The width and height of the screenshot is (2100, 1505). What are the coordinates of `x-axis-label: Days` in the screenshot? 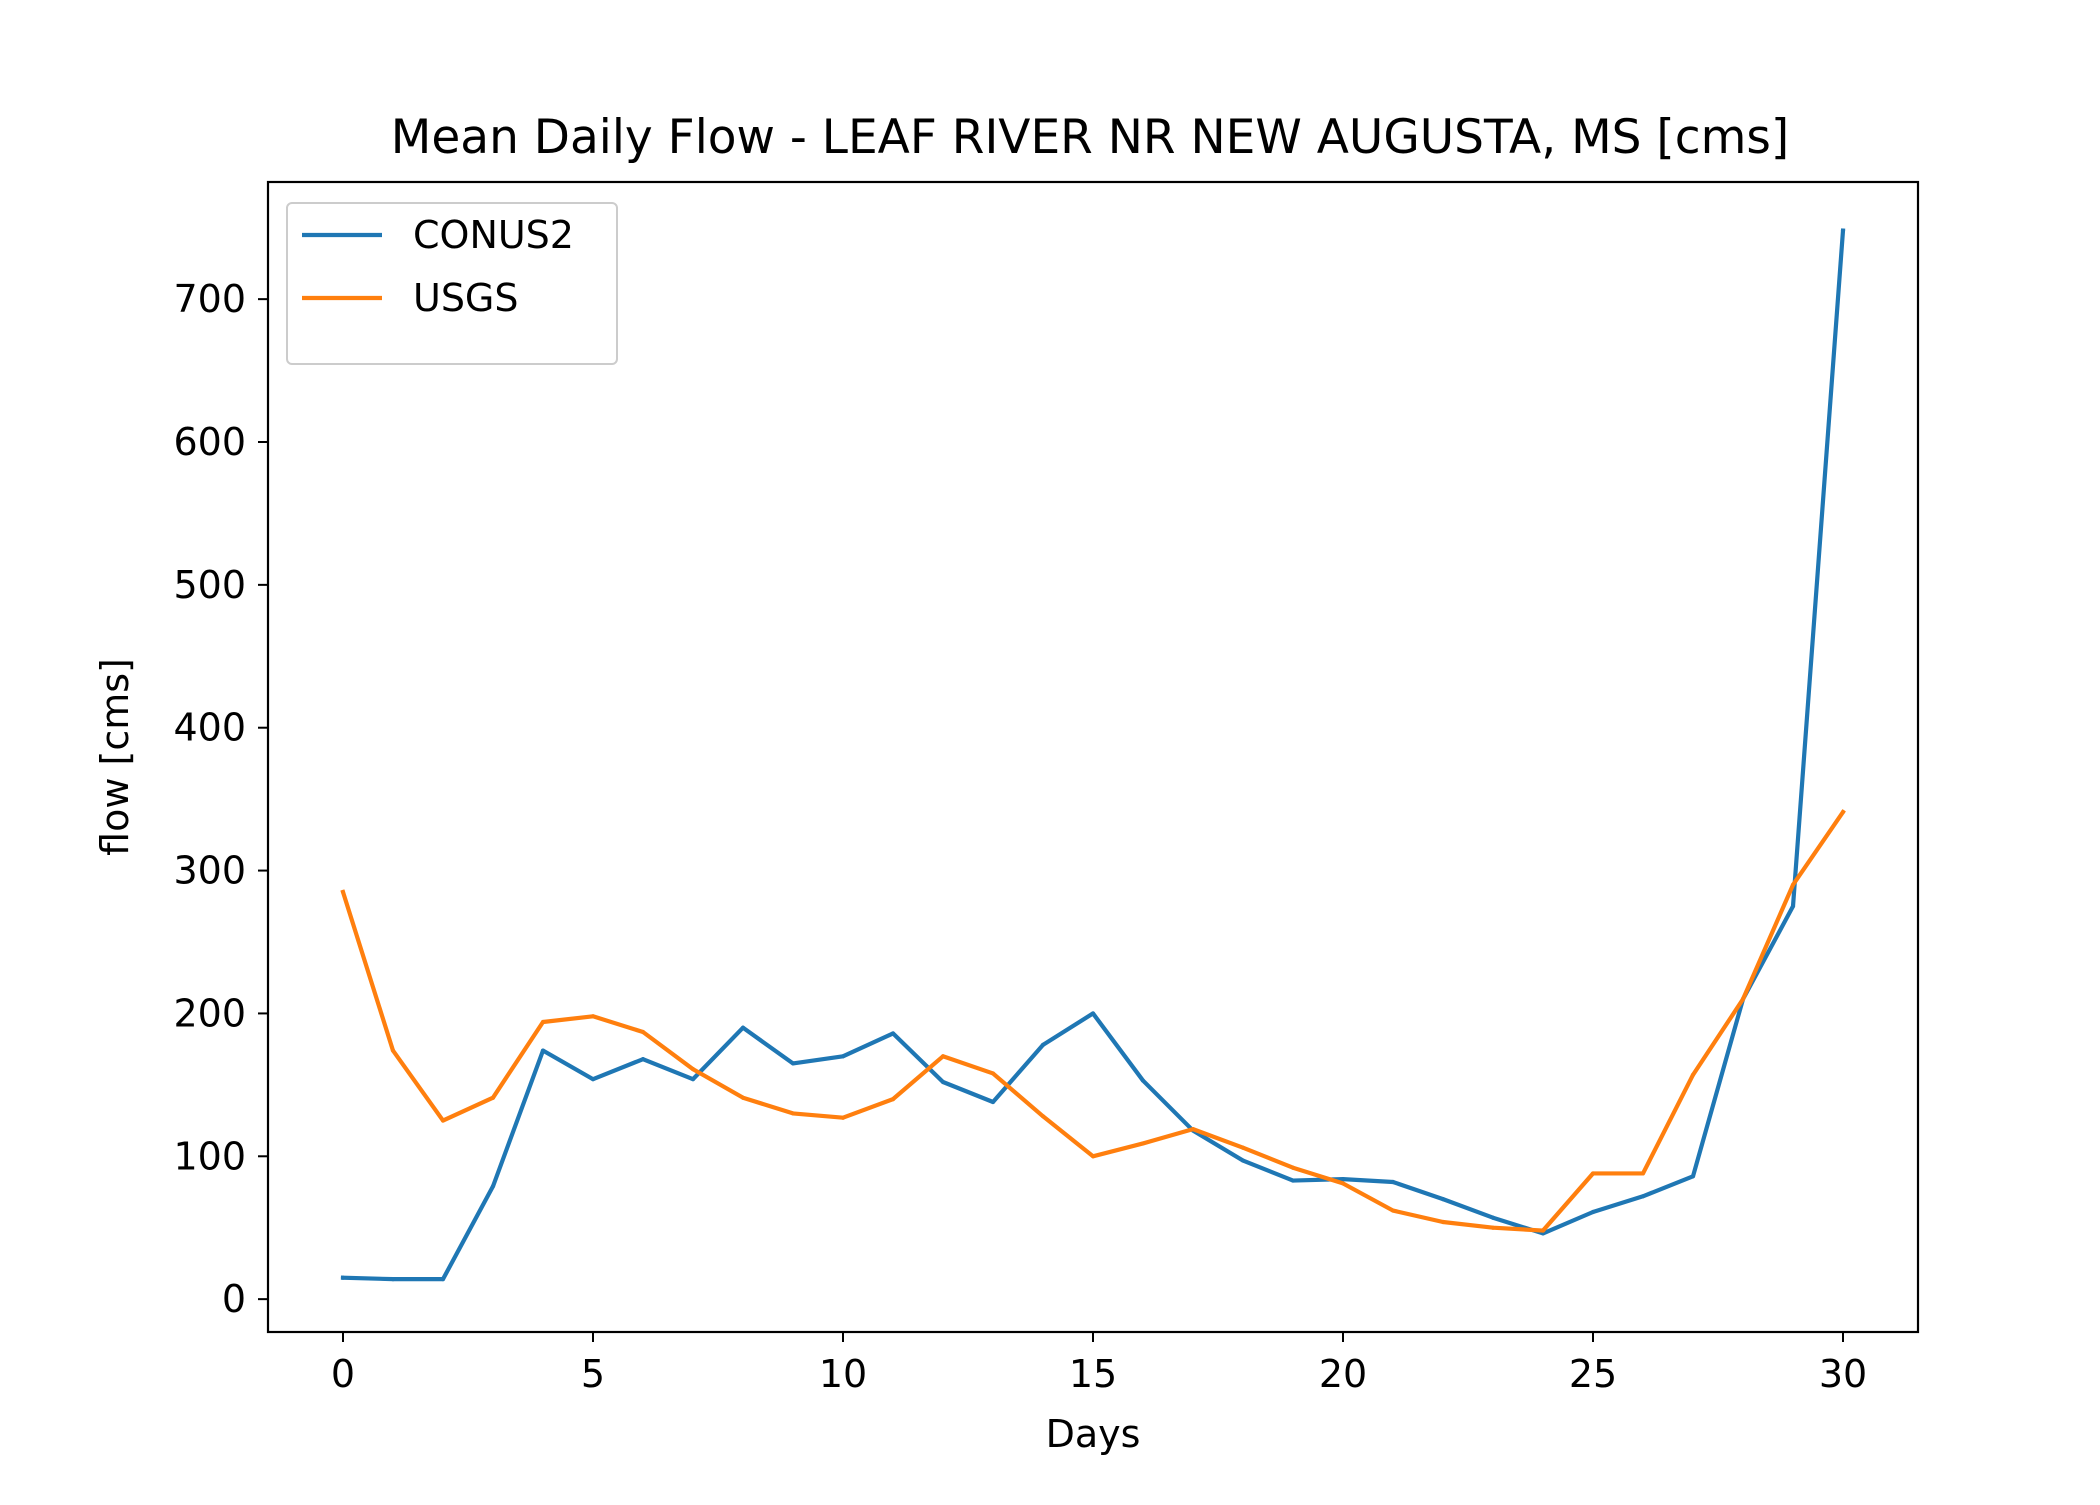 It's located at (1093, 1434).